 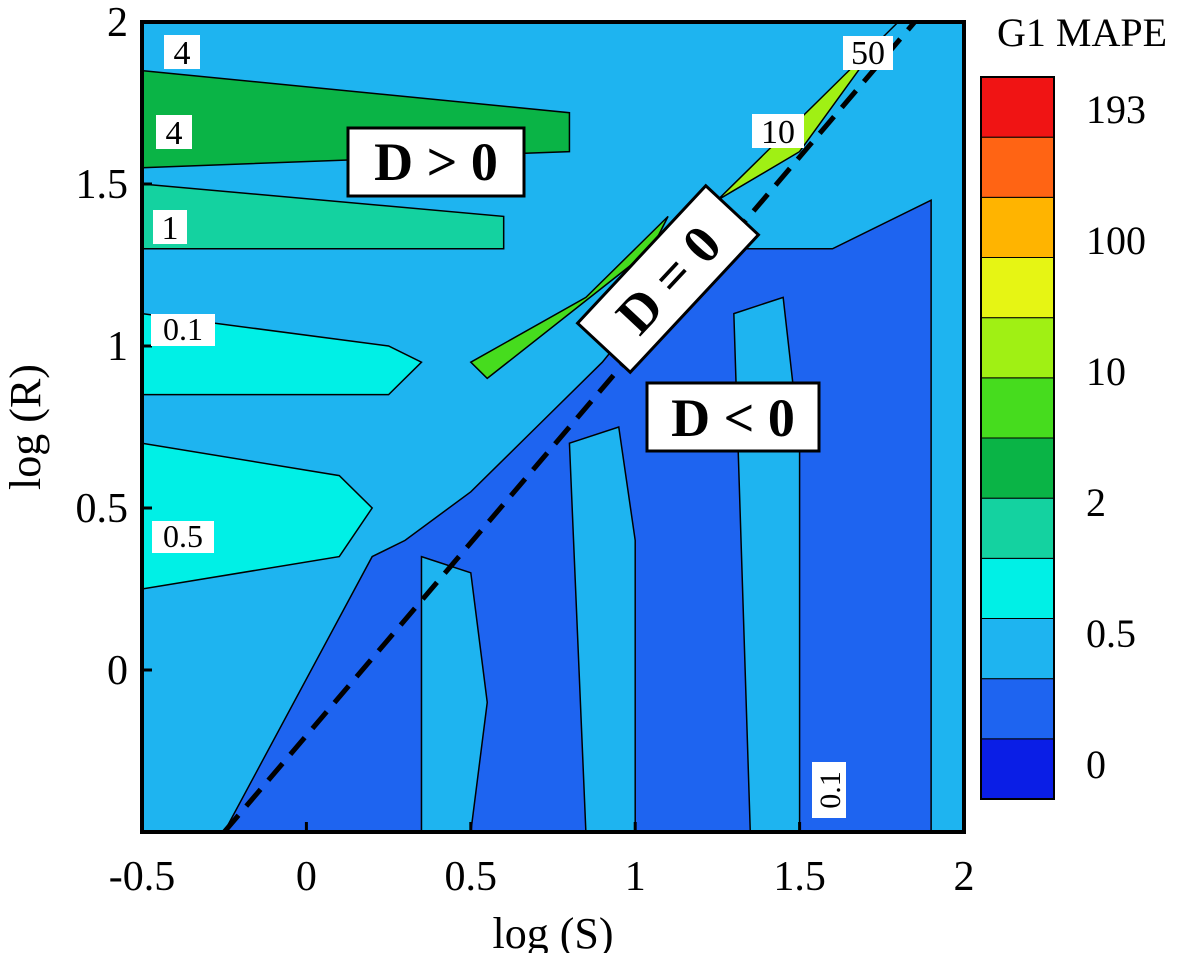 I want to click on region-label-d-positive: D > 0, so click(x=436, y=162).